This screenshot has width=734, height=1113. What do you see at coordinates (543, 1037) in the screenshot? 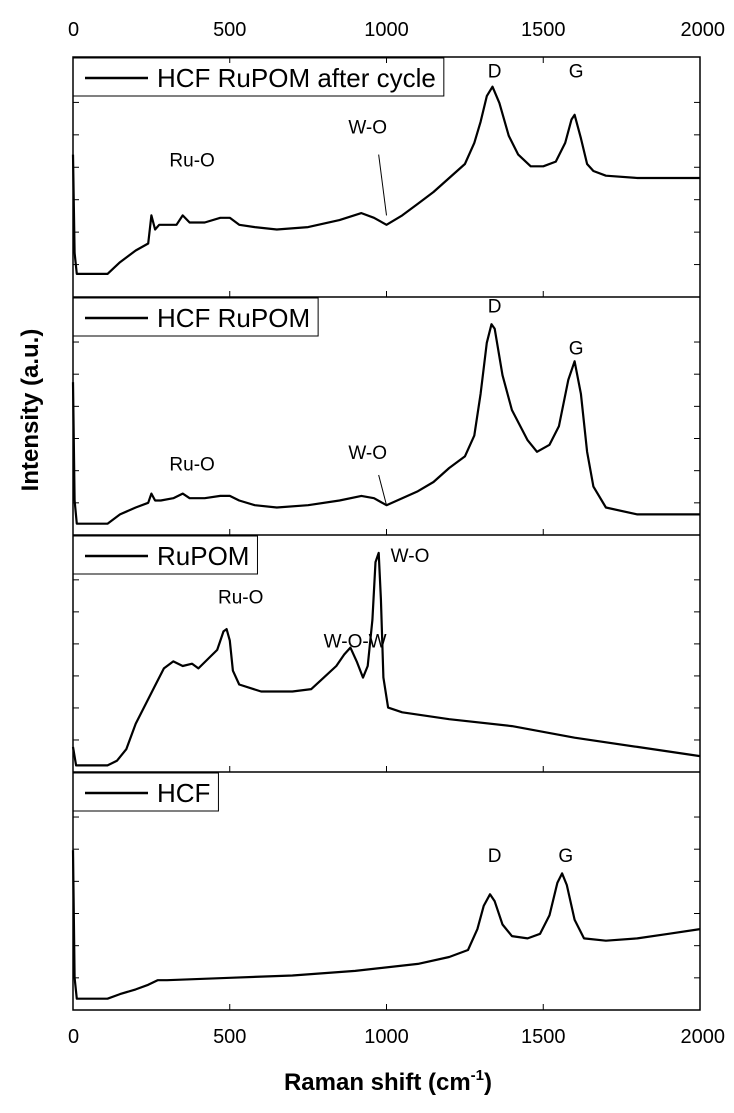
I see `bottom-x-tick-label: 1500` at bounding box center [543, 1037].